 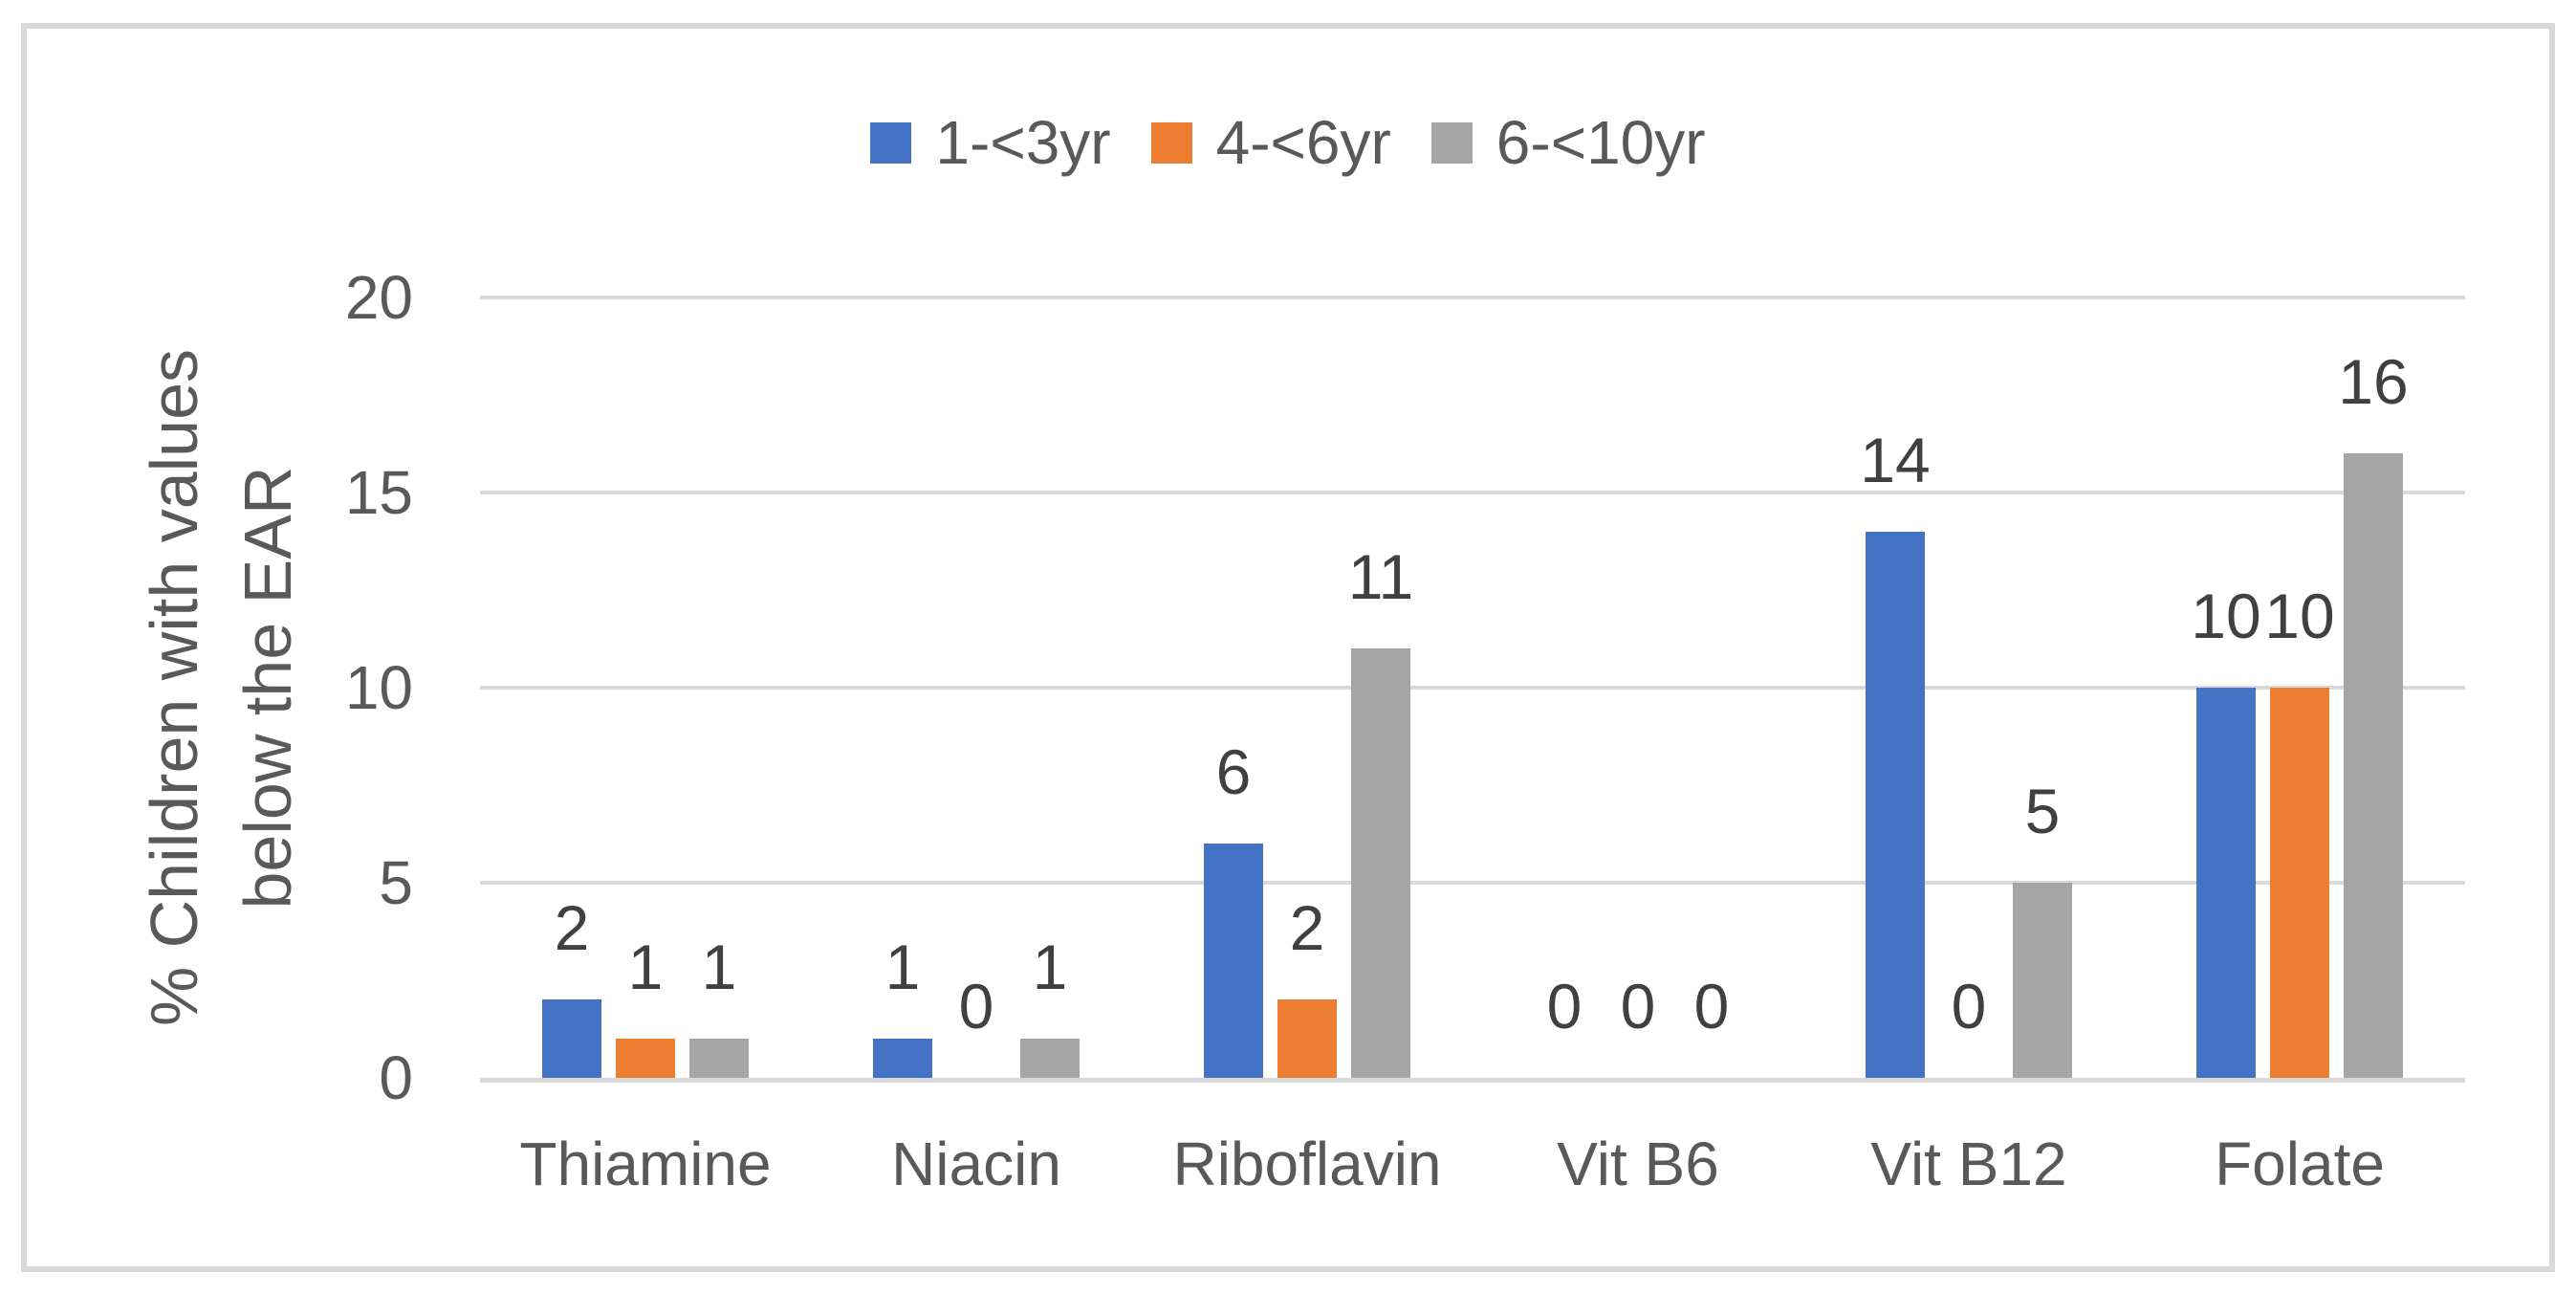 I want to click on legend-item: 6-<10yr, so click(x=1568, y=143).